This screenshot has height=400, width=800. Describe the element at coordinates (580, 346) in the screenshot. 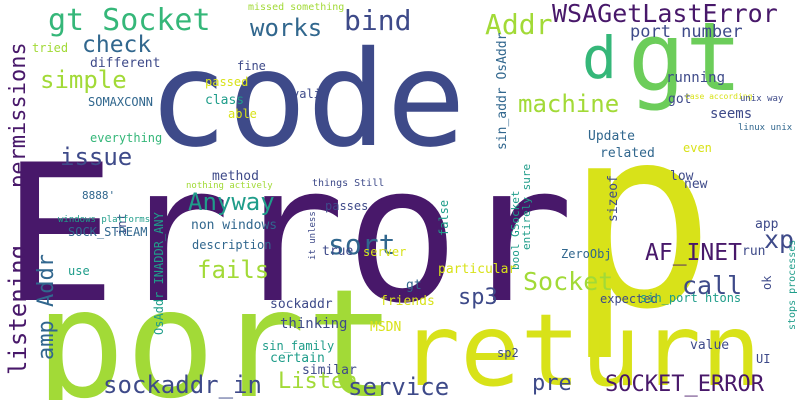

I see `word-return: return` at that location.